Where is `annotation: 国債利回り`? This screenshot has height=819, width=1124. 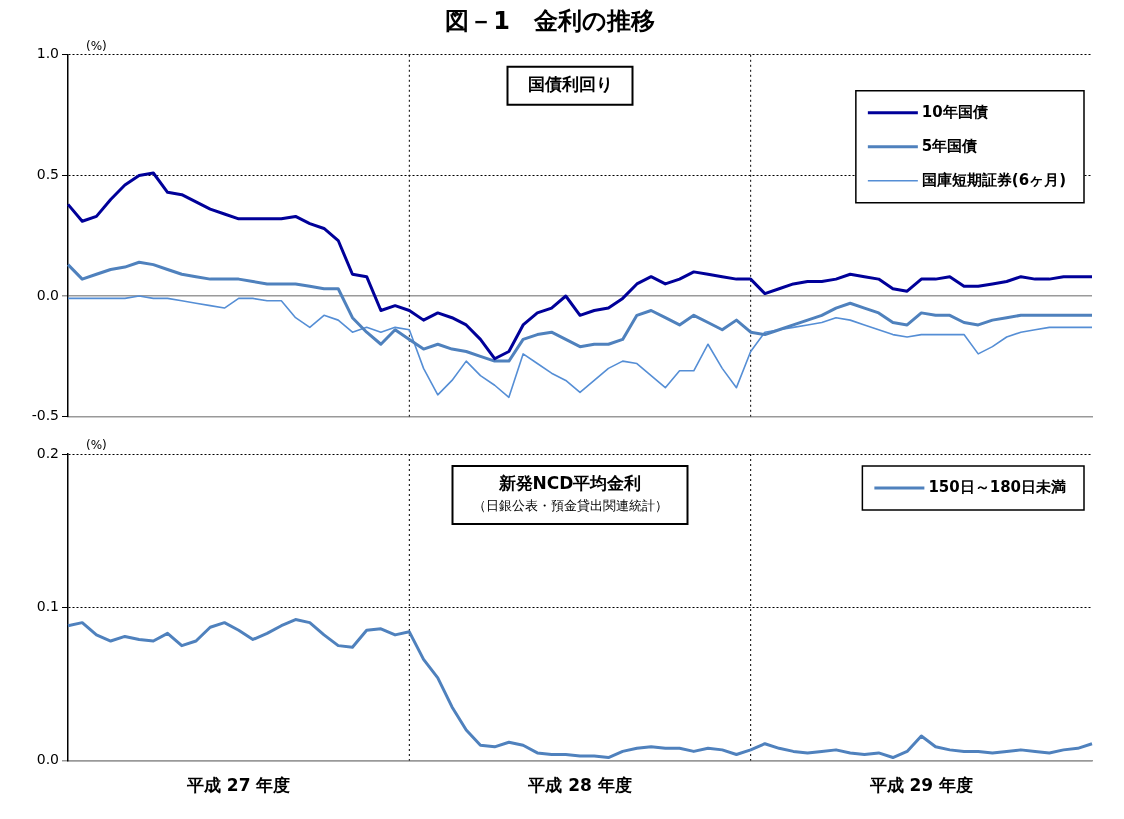
annotation: 国債利回り is located at coordinates (570, 84).